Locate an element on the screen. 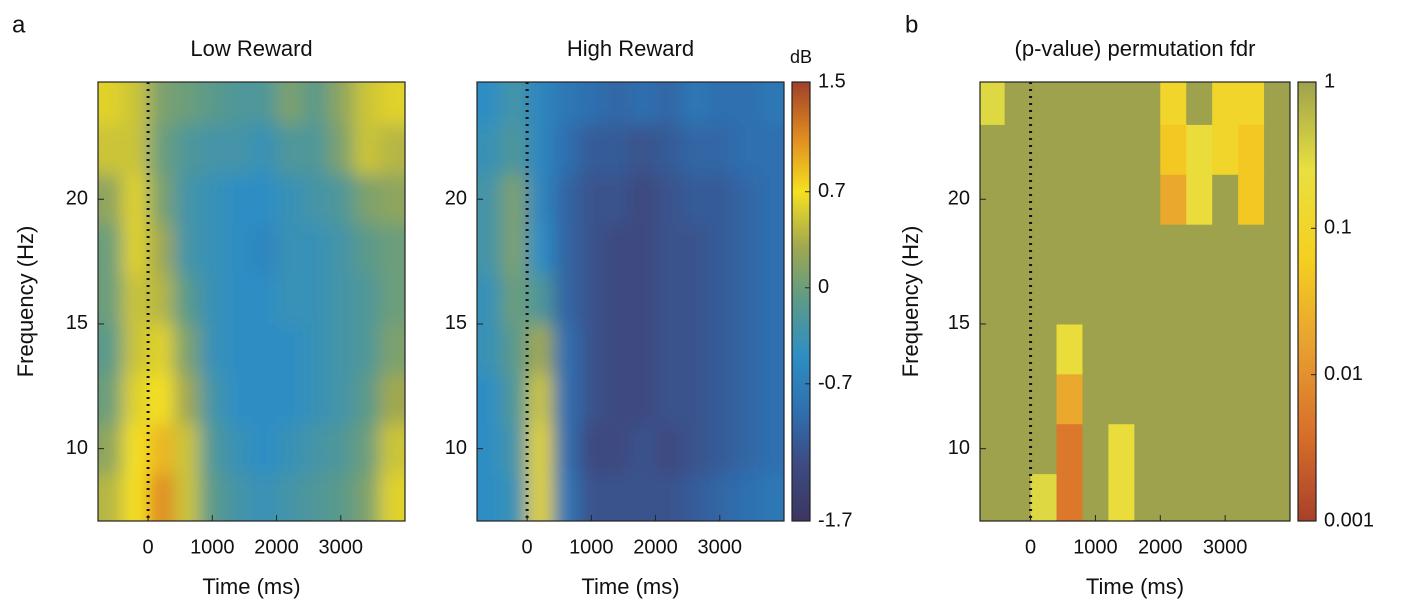 The width and height of the screenshot is (1406, 612). colorbar-tick-label: 0.7 is located at coordinates (832, 191).